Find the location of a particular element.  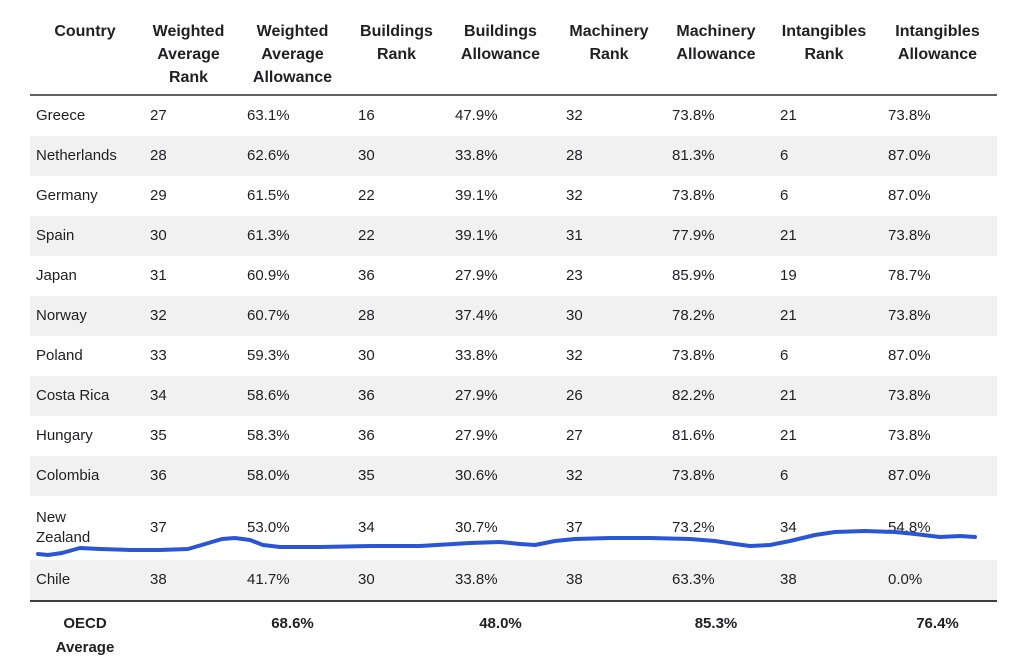

value-cell: 58.6% is located at coordinates (268, 395).